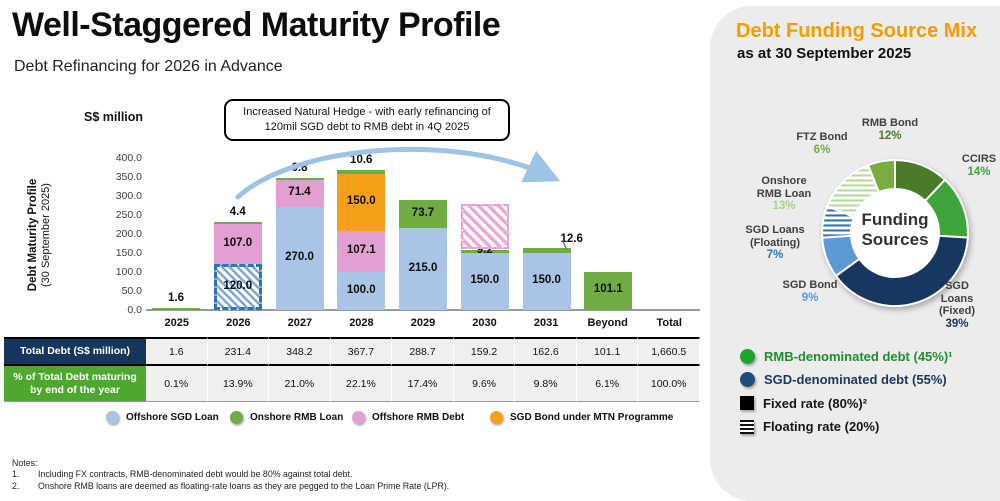 The width and height of the screenshot is (1000, 501). I want to click on table-cell: 1.6, so click(177, 351).